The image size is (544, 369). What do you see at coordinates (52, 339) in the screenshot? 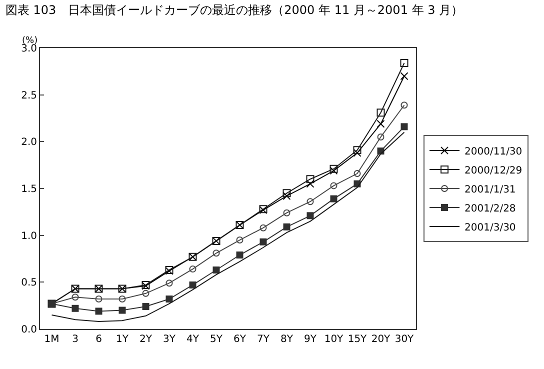
I see `x-tick-label: 1M` at bounding box center [52, 339].